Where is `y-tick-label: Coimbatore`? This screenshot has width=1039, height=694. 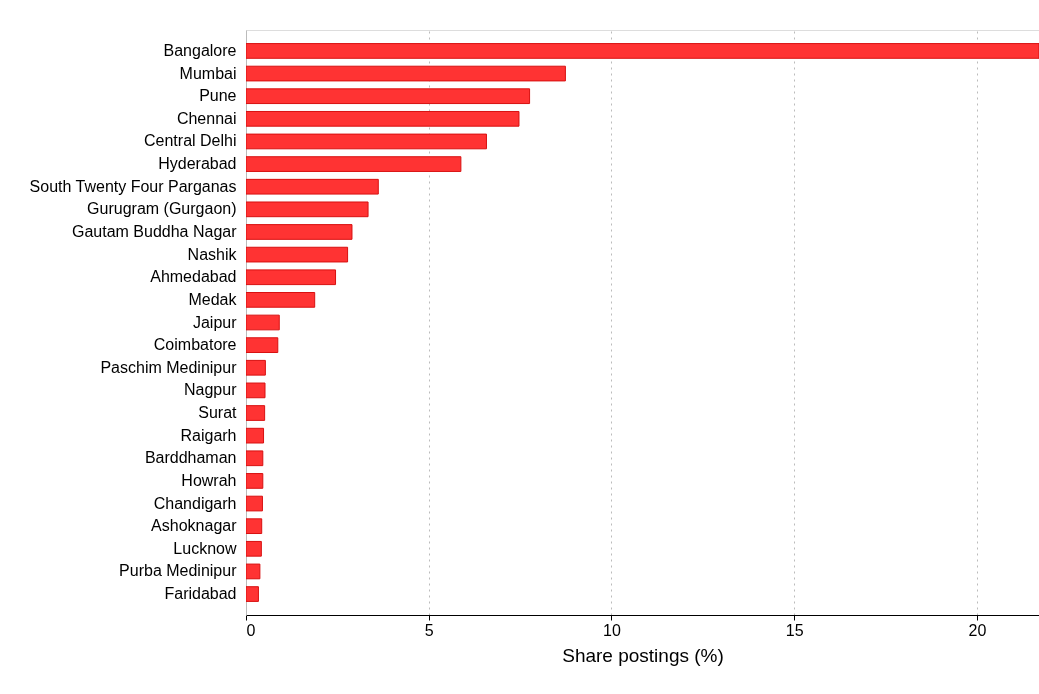
y-tick-label: Coimbatore is located at coordinates (195, 345).